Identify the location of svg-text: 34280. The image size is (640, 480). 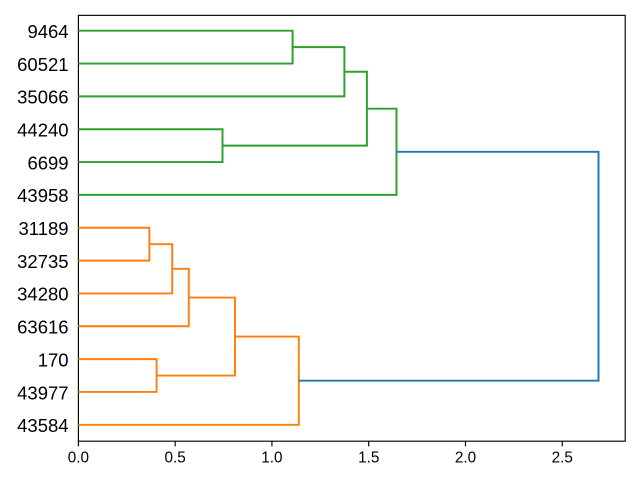
(42, 294).